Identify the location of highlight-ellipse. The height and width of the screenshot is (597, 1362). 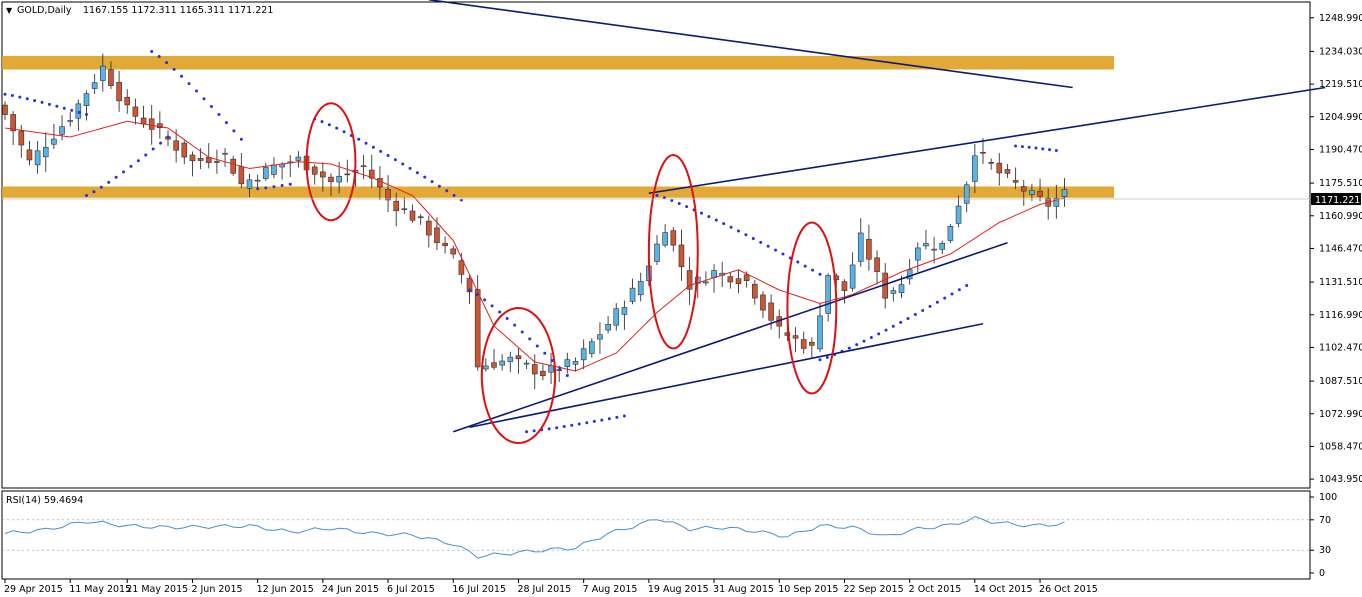
(673, 252).